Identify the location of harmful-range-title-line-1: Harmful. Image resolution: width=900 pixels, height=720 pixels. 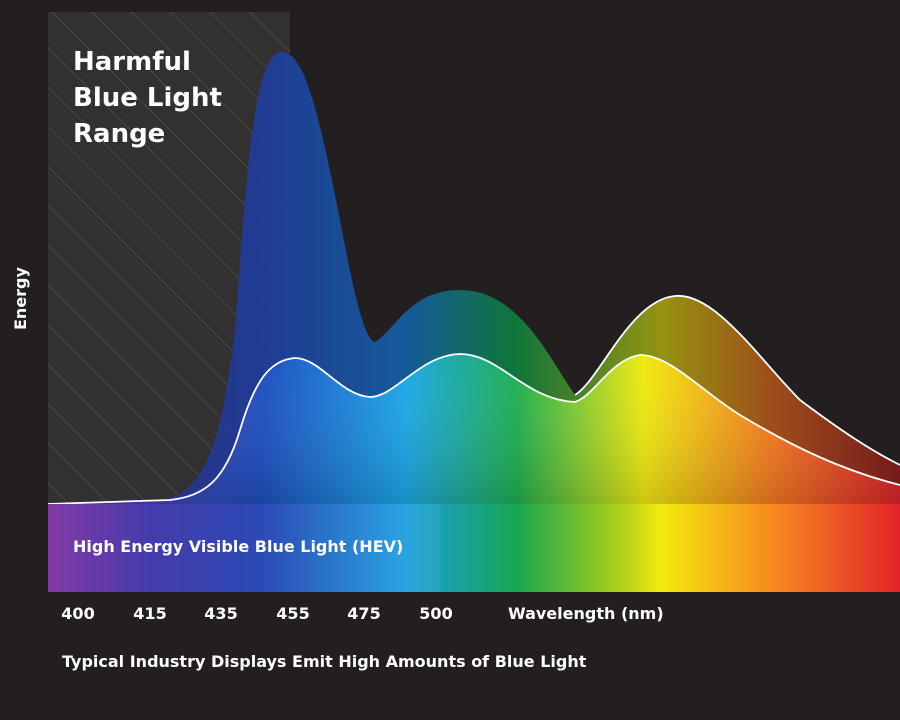
(132, 62).